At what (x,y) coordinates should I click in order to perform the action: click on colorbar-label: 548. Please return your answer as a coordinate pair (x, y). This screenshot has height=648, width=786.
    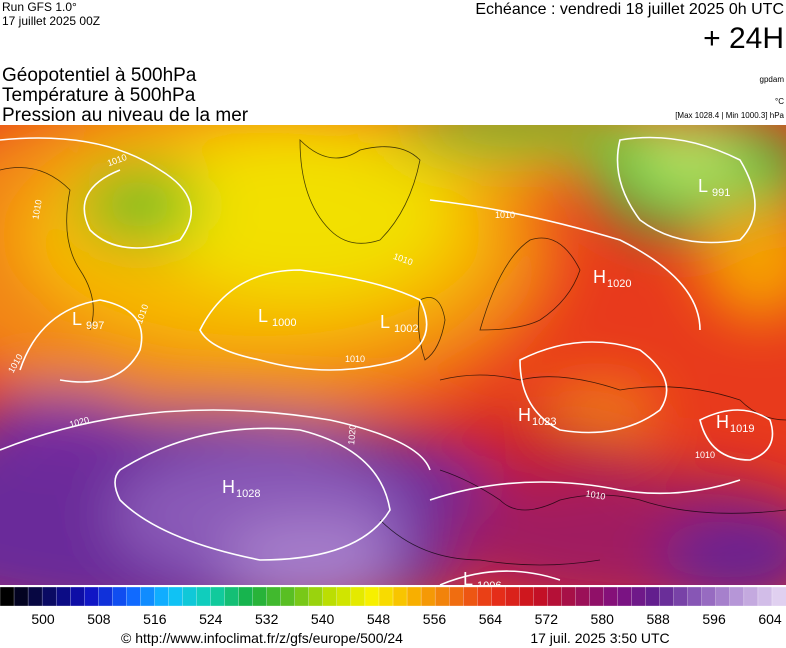
    Looking at the image, I should click on (379, 619).